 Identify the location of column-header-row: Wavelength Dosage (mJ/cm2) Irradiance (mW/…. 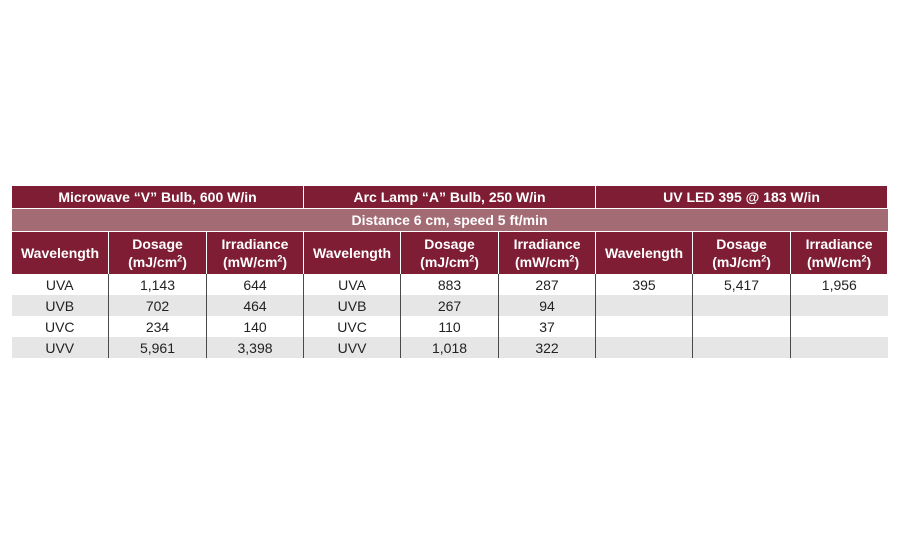
(450, 252).